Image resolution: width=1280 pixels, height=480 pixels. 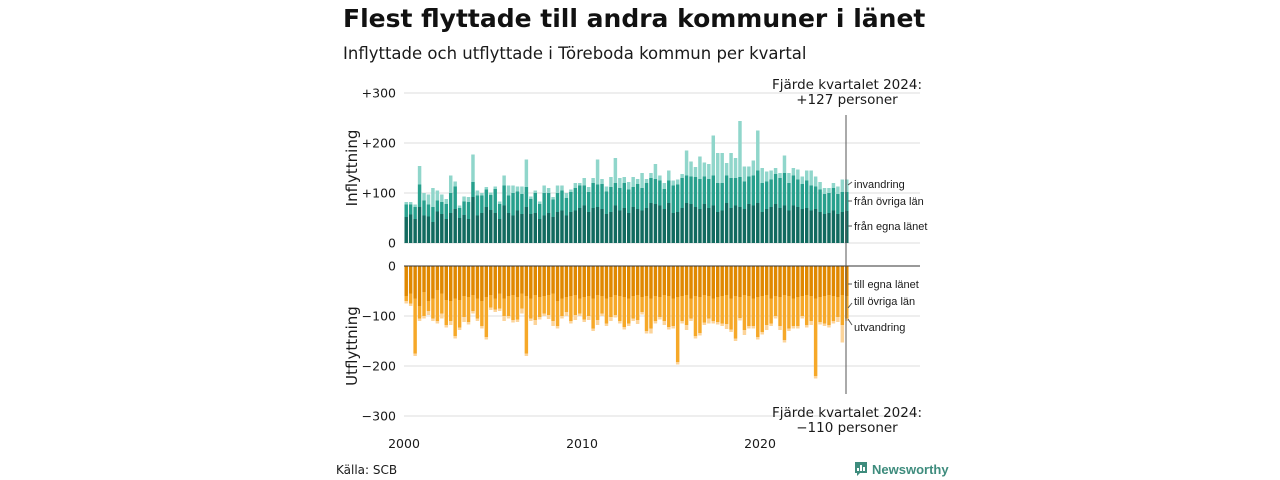 I want to click on series-label-utvandring: utvandring, so click(x=879, y=328).